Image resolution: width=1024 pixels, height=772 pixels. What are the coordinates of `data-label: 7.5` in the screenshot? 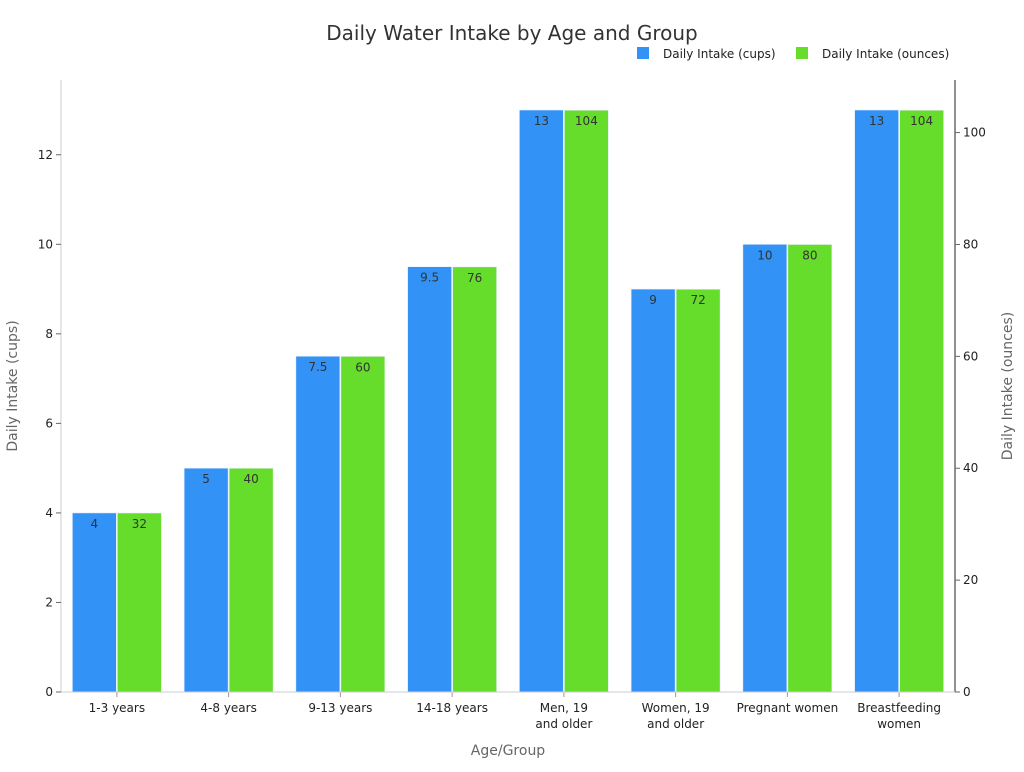 It's located at (317, 367).